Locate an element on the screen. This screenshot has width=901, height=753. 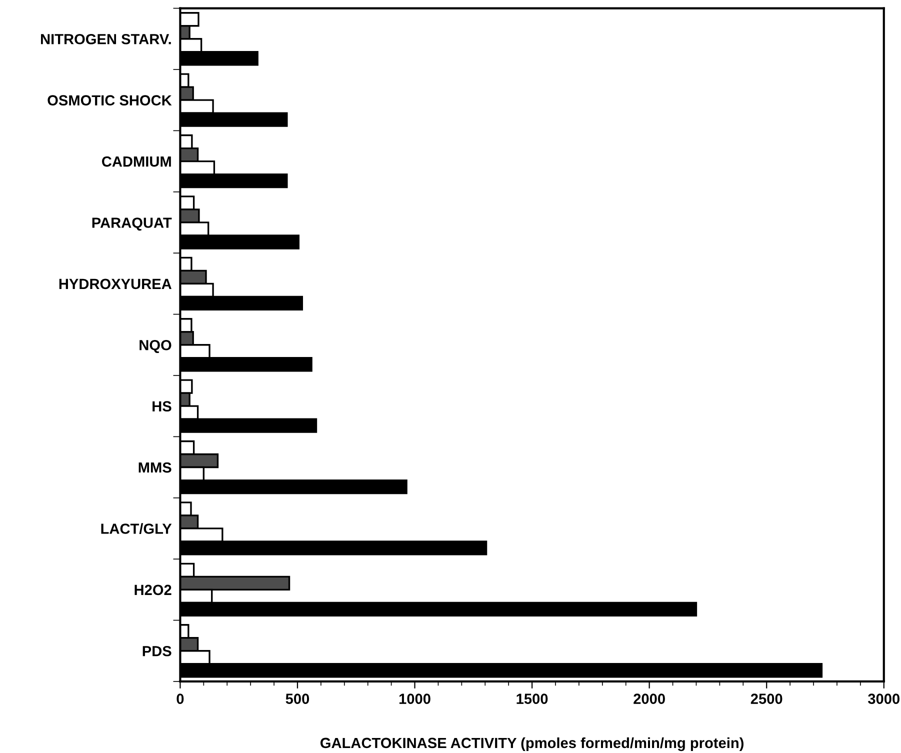
y-tick-label: HS is located at coordinates (162, 406).